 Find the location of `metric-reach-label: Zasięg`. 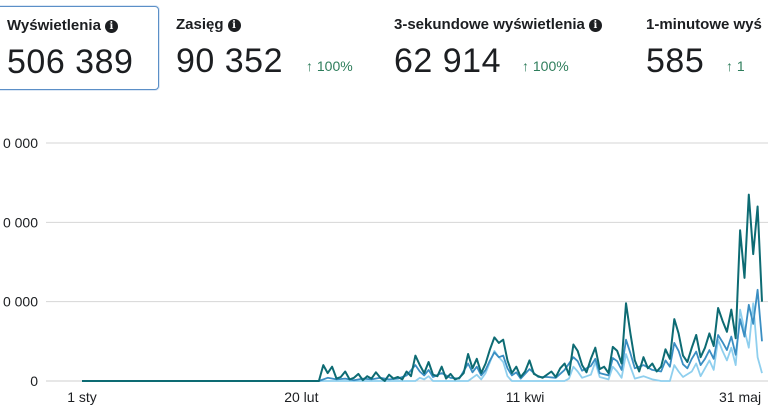

metric-reach-label: Zasięg is located at coordinates (200, 24).